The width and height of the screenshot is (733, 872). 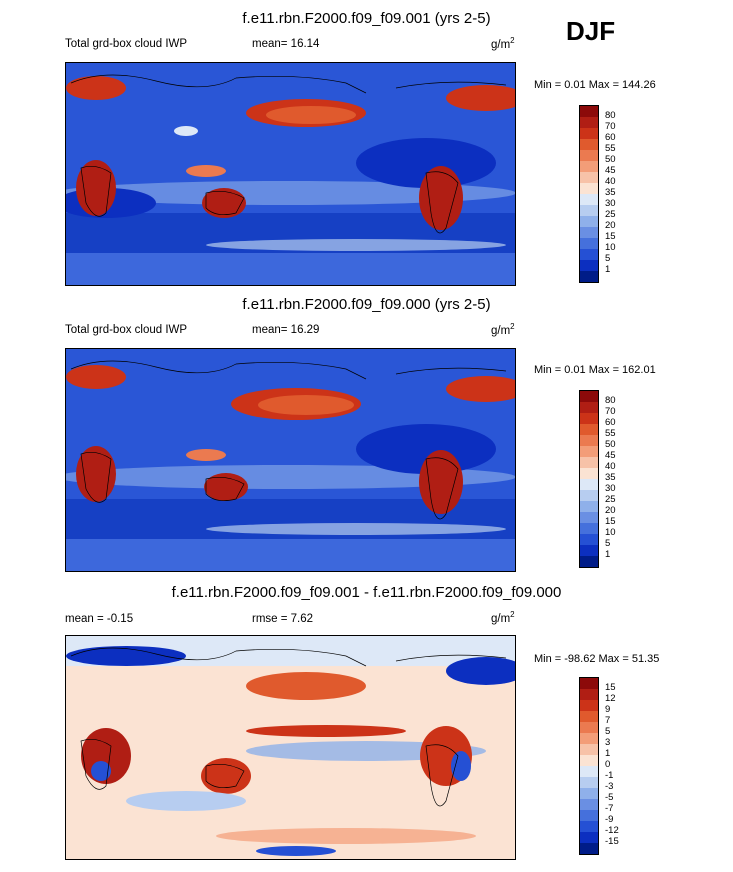 I want to click on colorbar-tick-label: -5, so click(x=609, y=797).